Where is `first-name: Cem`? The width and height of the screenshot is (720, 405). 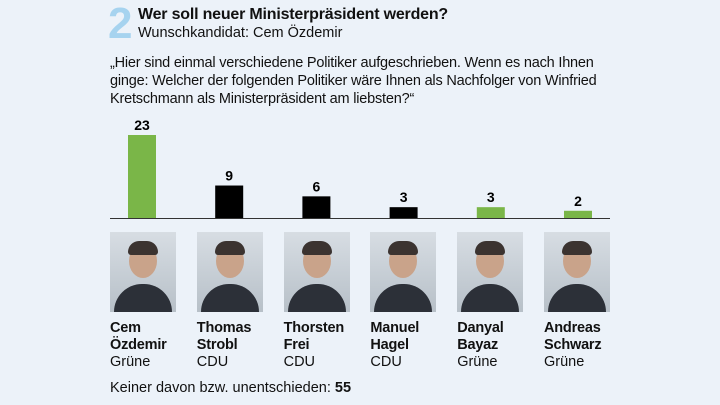 first-name: Cem is located at coordinates (125, 328).